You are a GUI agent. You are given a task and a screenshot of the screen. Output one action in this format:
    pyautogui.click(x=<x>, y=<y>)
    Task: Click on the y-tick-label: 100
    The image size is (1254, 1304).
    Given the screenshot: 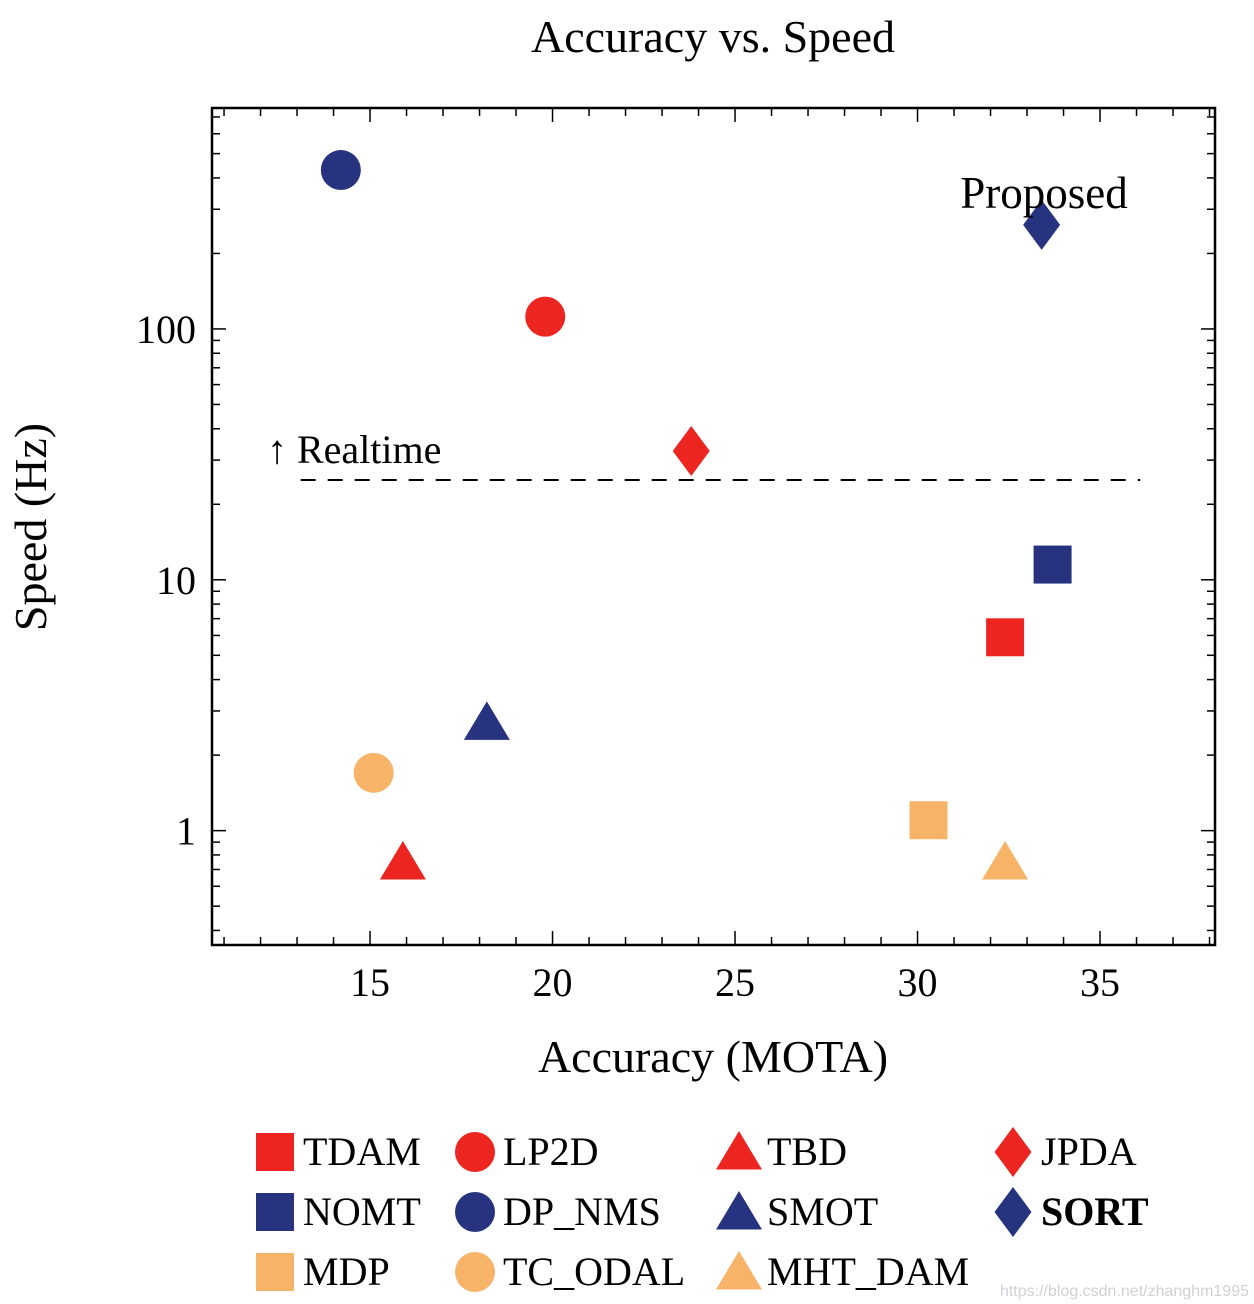 What is the action you would take?
    pyautogui.click(x=166, y=329)
    